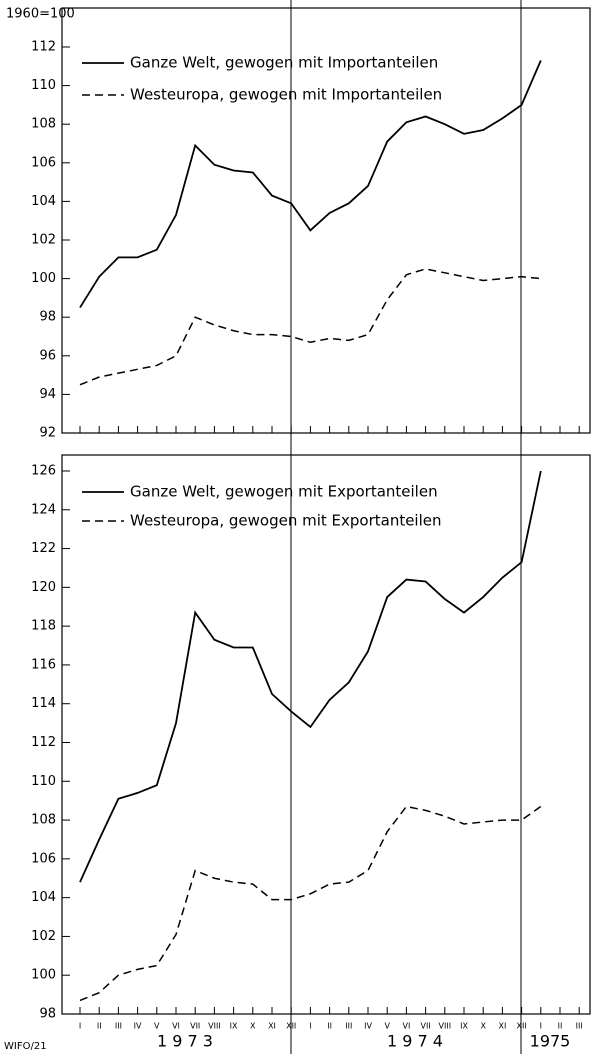 The width and height of the screenshot is (598, 1054). I want to click on year-label: 1 9 7 3, so click(185, 1041).